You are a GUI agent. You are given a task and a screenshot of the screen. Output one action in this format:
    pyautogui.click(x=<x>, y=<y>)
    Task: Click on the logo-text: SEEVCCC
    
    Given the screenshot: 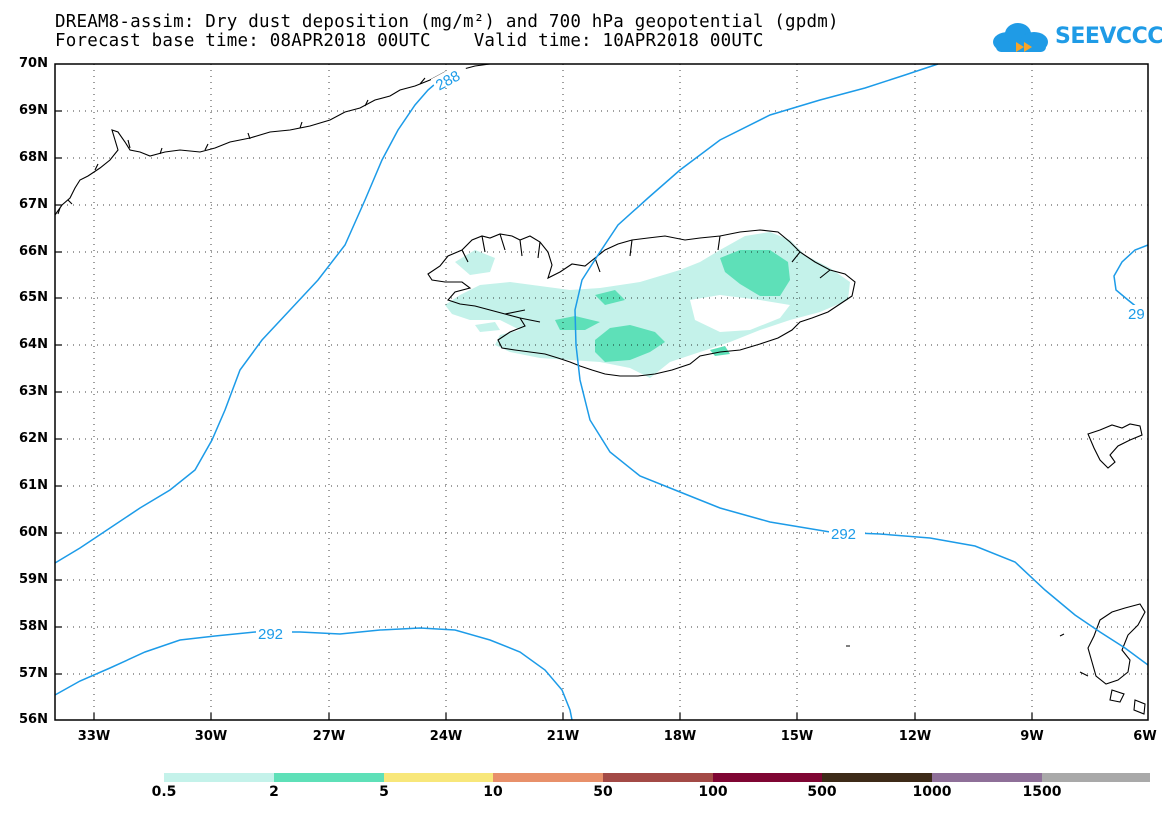 What is the action you would take?
    pyautogui.click(x=1109, y=36)
    